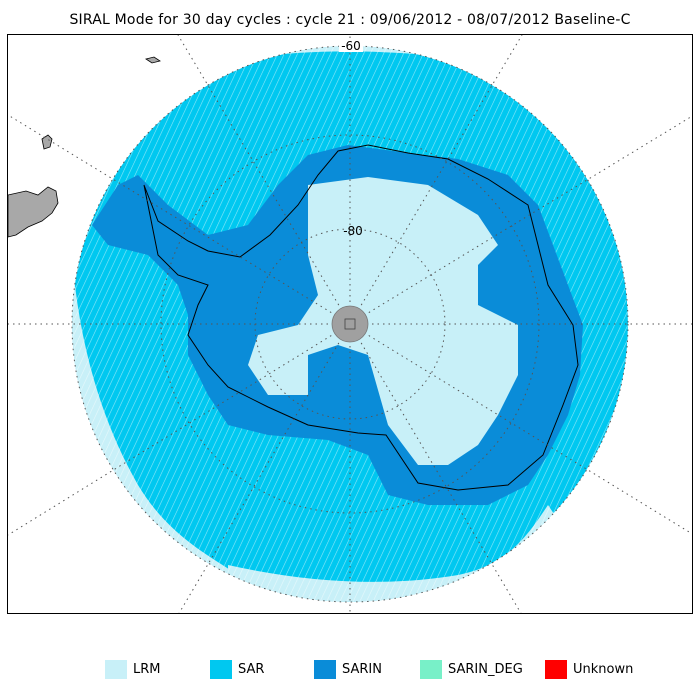 Image resolution: width=700 pixels, height=700 pixels. Describe the element at coordinates (237, 669) in the screenshot. I see `legend-item-sar: SAR` at that location.